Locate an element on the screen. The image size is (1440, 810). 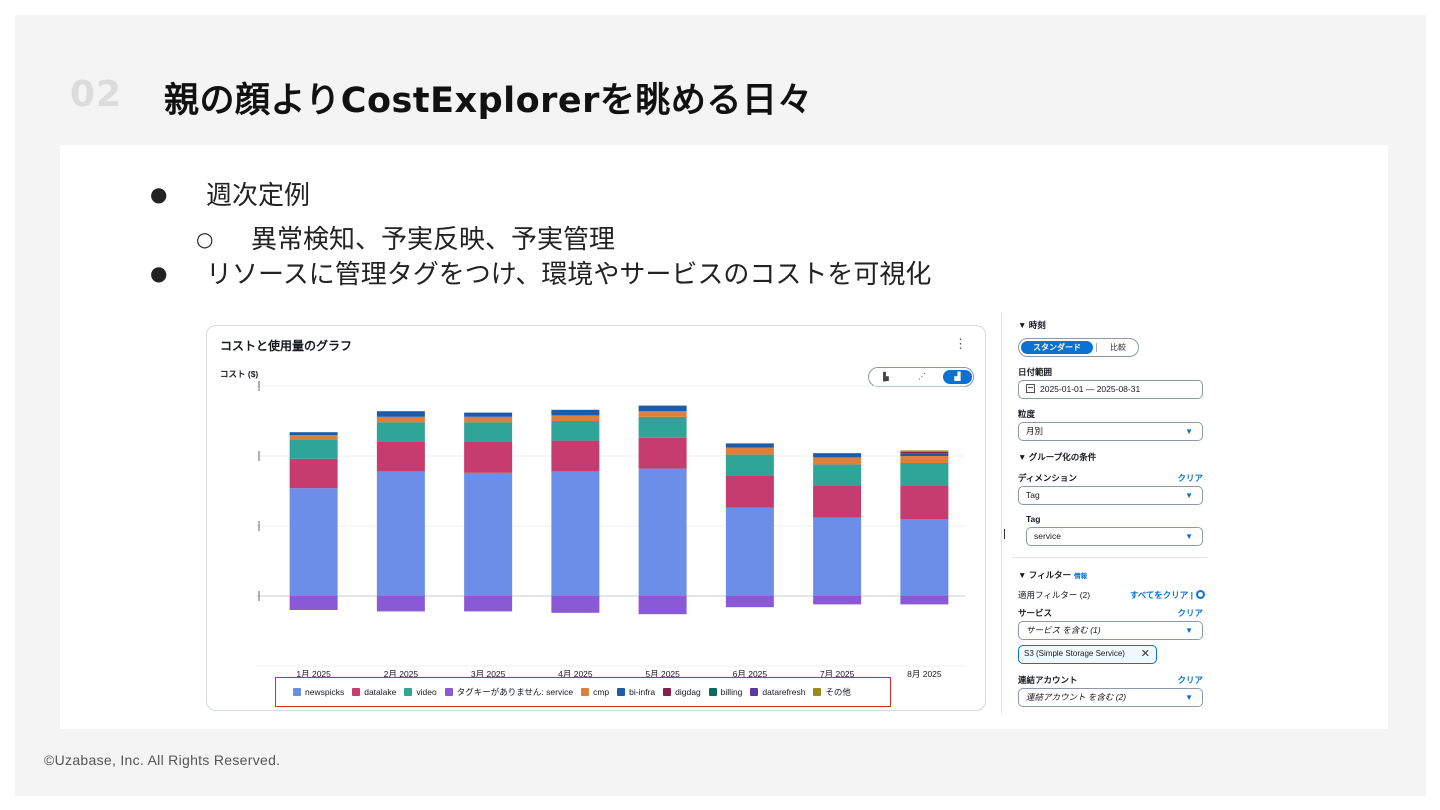
segment-standard: スタンダード is located at coordinates (1057, 347).